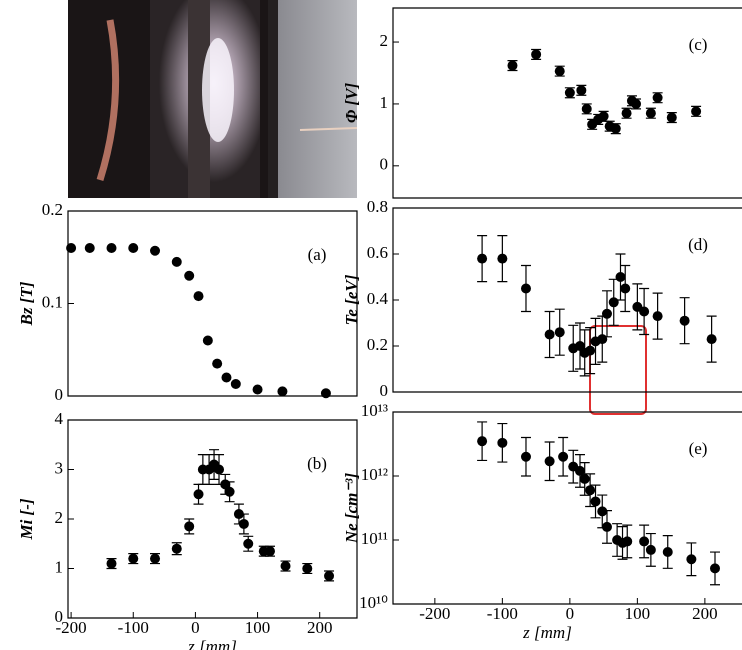 This screenshot has height=650, width=742. Describe the element at coordinates (213, 99) in the screenshot. I see `photo` at that location.